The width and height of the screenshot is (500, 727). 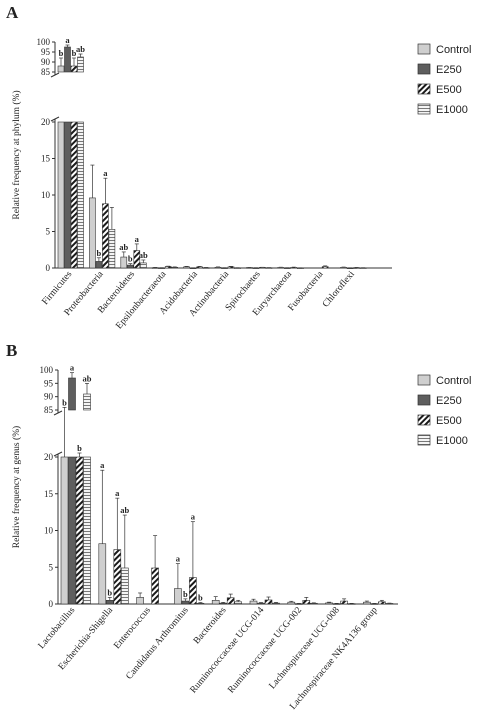 I want to click on legend-label: Control, so click(x=453, y=50).